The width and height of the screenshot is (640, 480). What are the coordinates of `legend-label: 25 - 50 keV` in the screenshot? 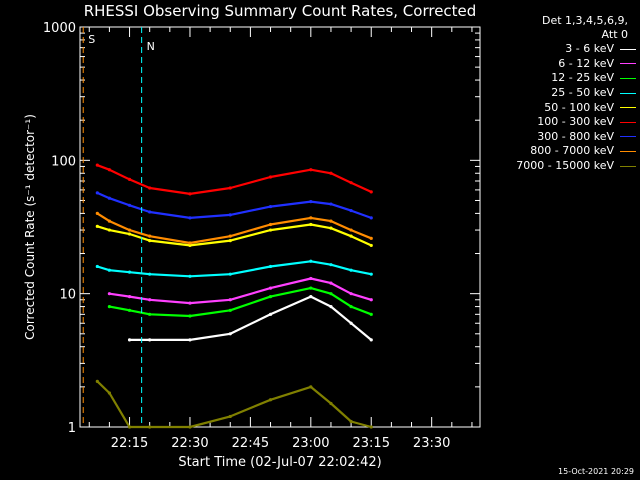 It's located at (582, 93).